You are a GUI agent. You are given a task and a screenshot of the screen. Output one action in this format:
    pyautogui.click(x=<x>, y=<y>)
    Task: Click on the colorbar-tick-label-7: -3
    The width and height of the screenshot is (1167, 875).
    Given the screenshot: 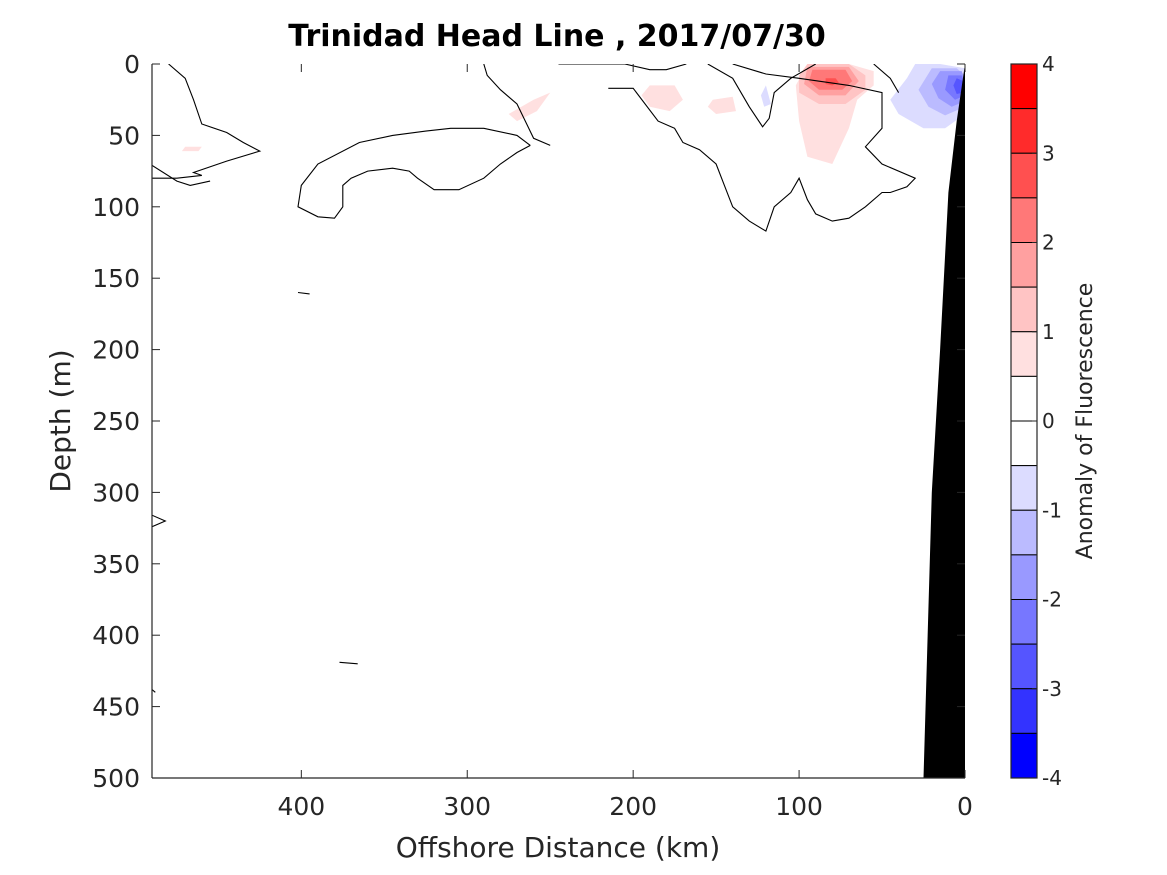 What is the action you would take?
    pyautogui.click(x=1052, y=689)
    